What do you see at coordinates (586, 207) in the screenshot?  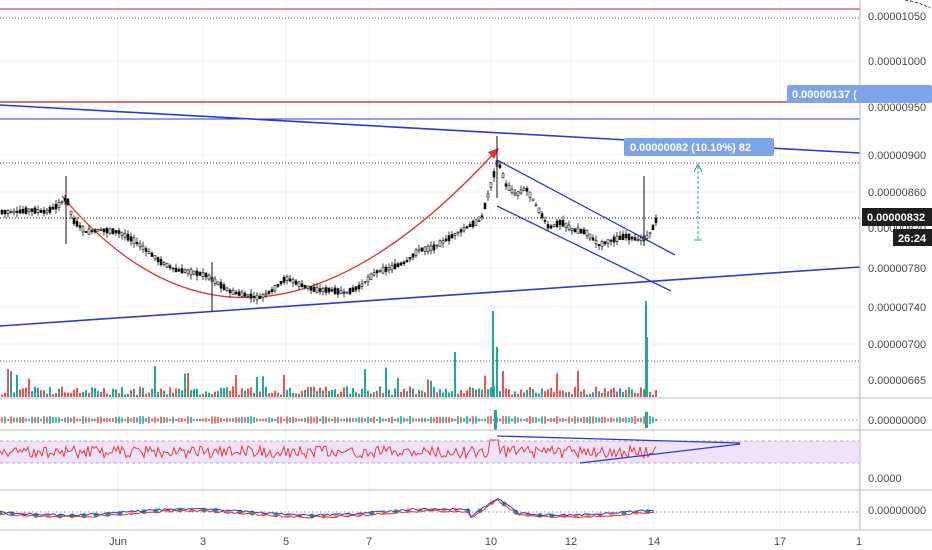 I see `channel-upper` at bounding box center [586, 207].